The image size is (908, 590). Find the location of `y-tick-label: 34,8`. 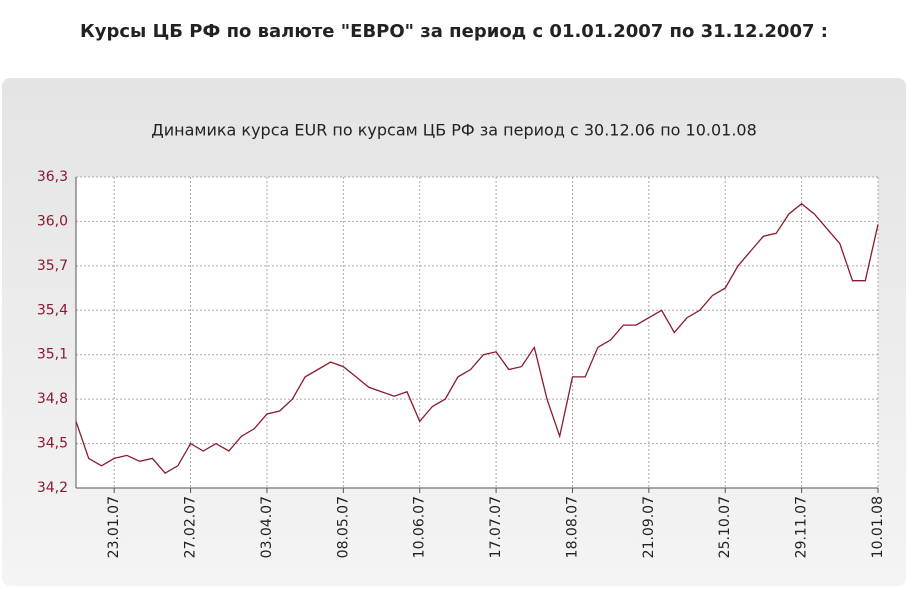

y-tick-label: 34,8 is located at coordinates (52, 399).